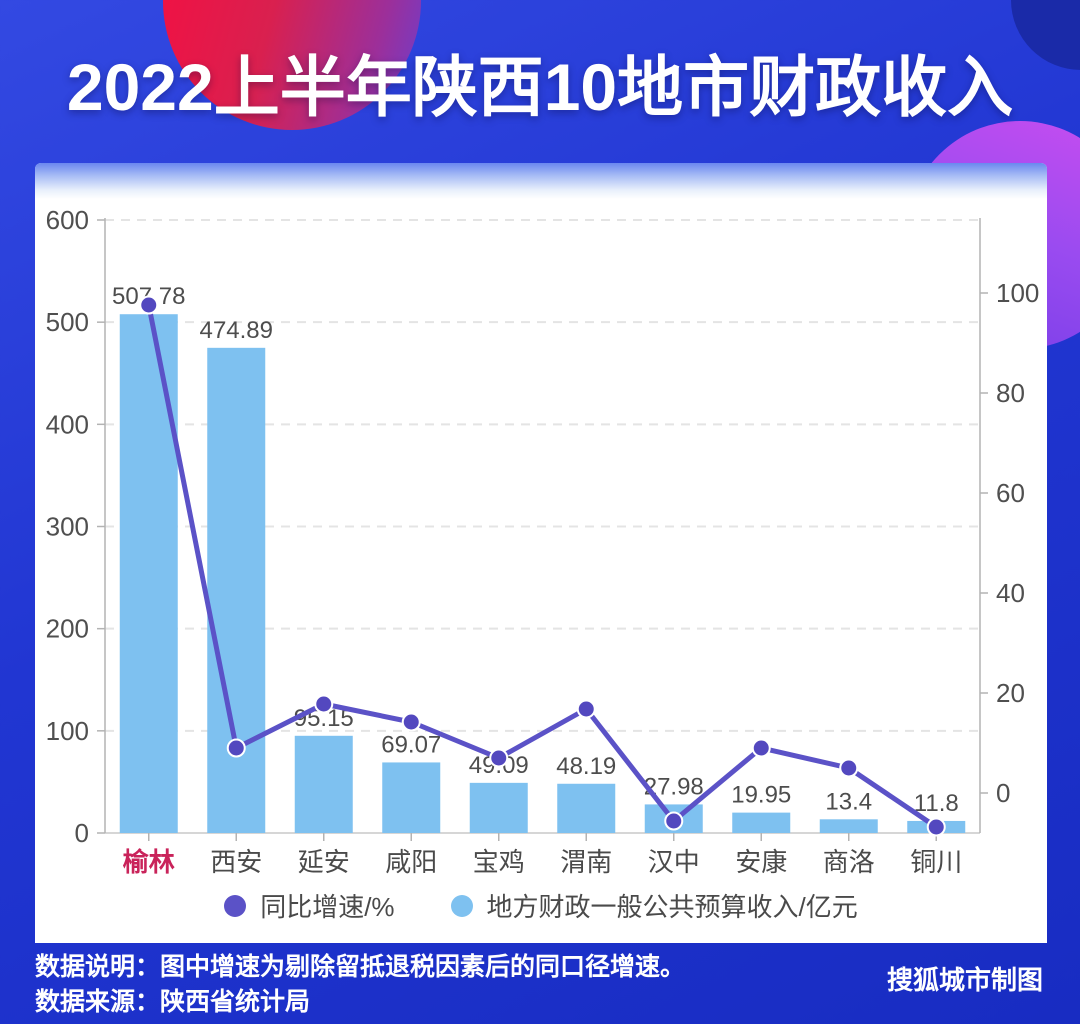 The width and height of the screenshot is (1080, 1024). I want to click on left-axis-tick-label: 200, so click(67, 629).